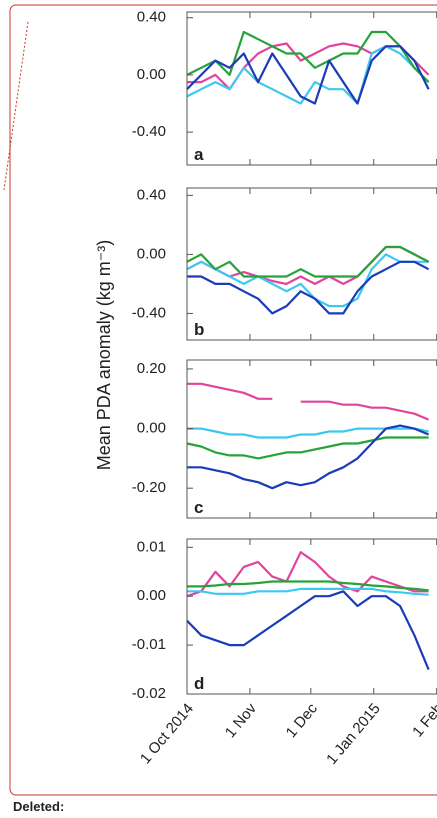 The width and height of the screenshot is (437, 818). I want to click on x-tick-label: 1 Feb, so click(423, 720).